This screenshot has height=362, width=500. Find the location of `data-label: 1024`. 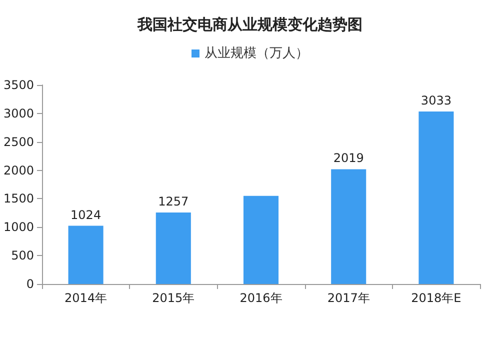

data-label: 1024 is located at coordinates (86, 215).